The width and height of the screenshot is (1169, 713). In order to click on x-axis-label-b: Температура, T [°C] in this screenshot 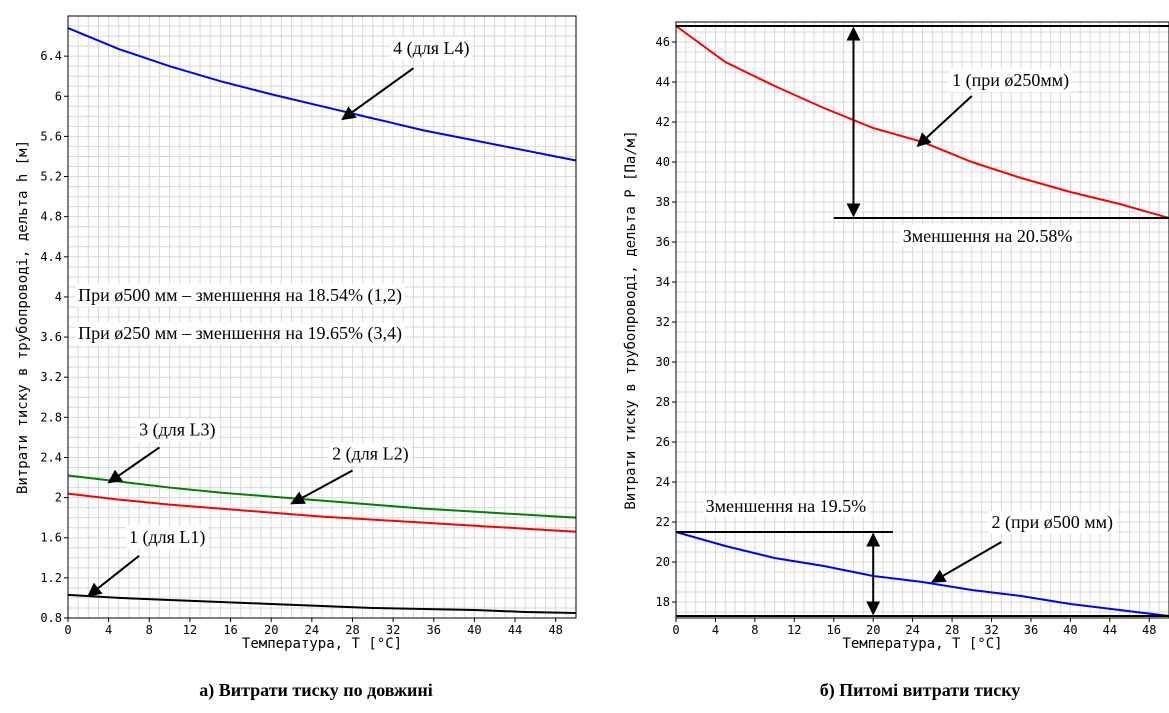, I will do `click(922, 644)`.